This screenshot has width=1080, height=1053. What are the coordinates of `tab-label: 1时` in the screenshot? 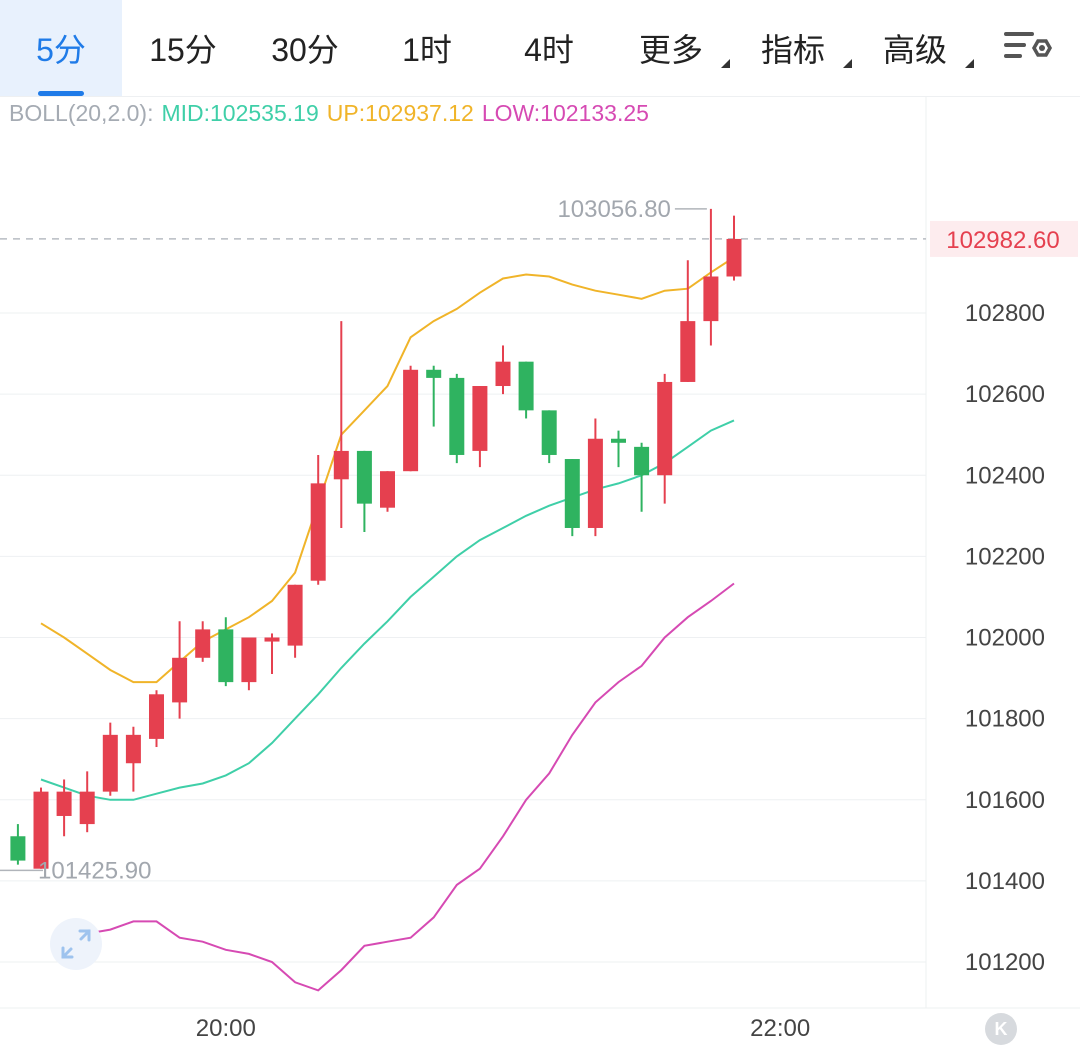 It's located at (427, 50).